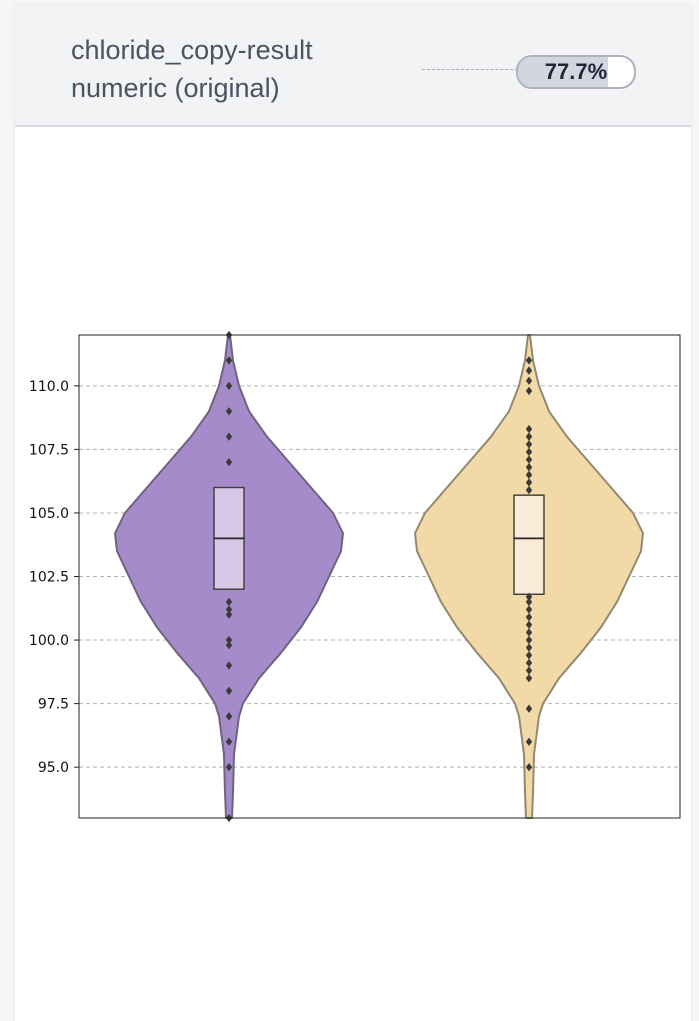 This screenshot has width=699, height=1021. I want to click on match-connector-line, so click(470, 69).